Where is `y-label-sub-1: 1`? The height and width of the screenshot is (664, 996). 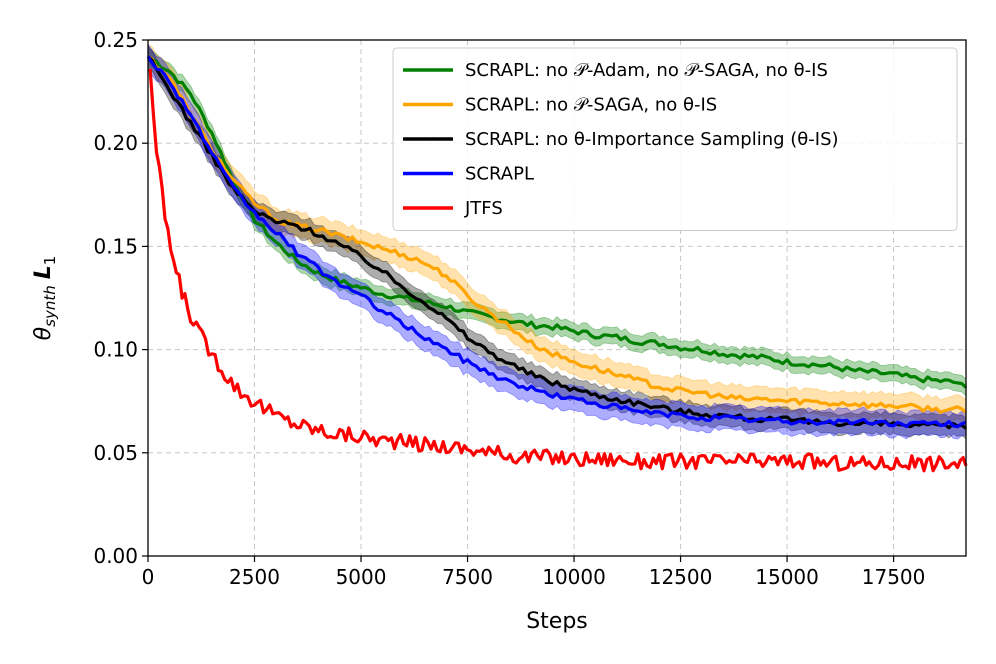
y-label-sub-1: 1 is located at coordinates (50, 261).